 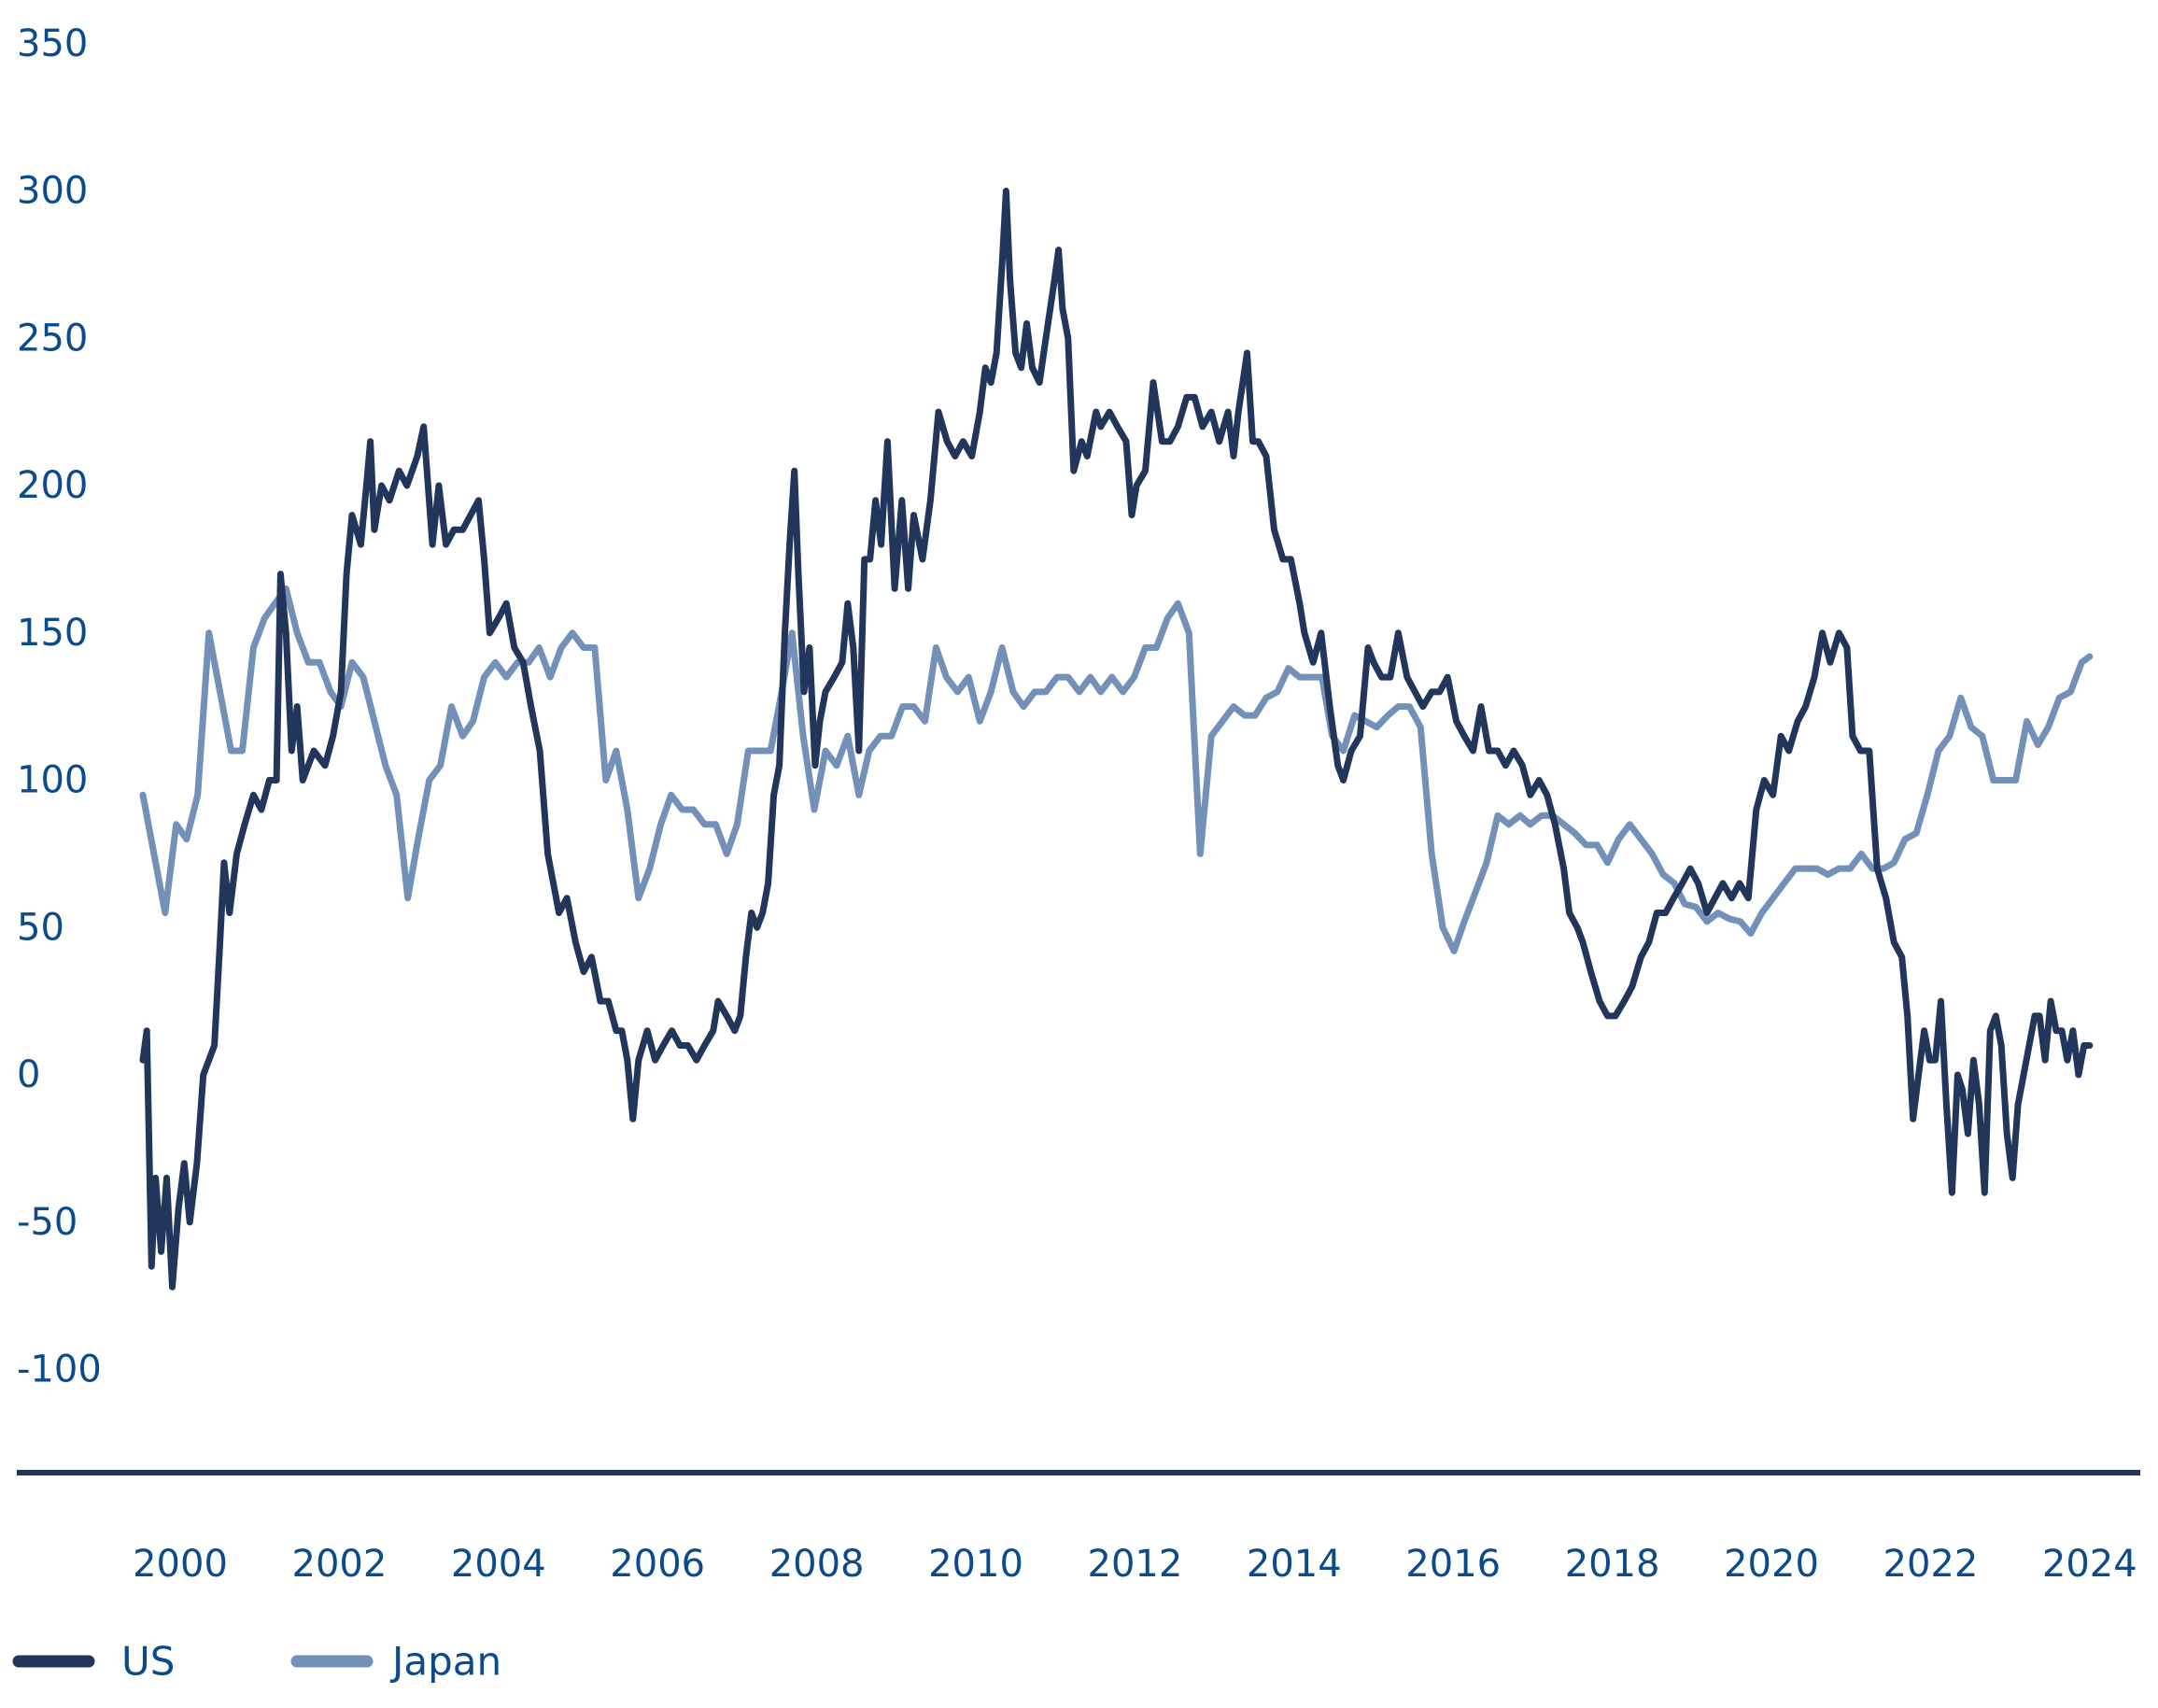 I want to click on x-tick-label: 2008, so click(x=817, y=1564).